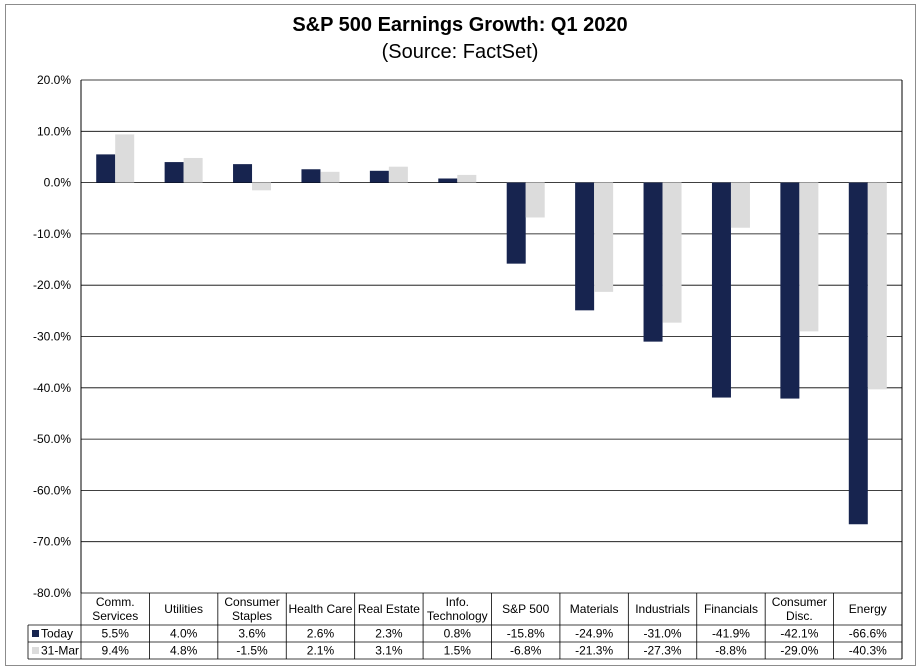  What do you see at coordinates (184, 651) in the screenshot?
I see `data-label: 4.8%` at bounding box center [184, 651].